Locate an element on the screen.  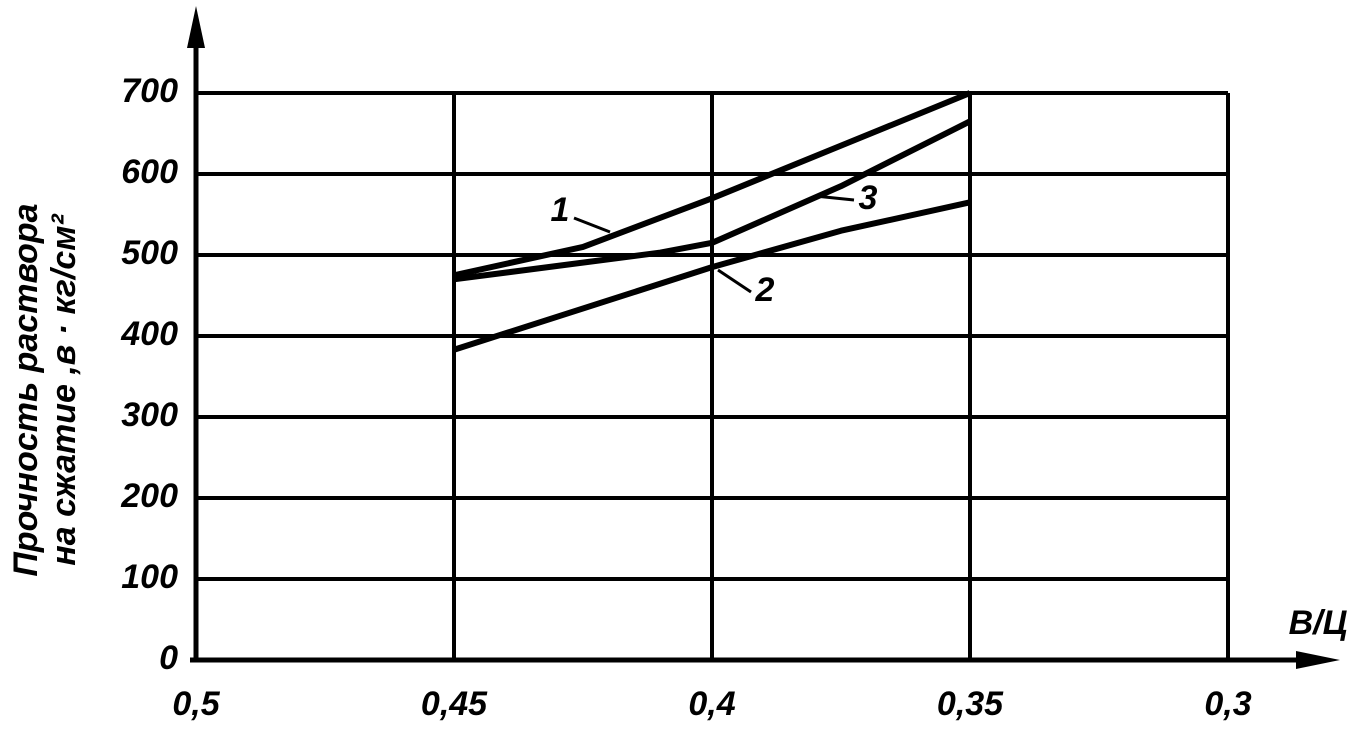
y-arrow is located at coordinates (196, 27).